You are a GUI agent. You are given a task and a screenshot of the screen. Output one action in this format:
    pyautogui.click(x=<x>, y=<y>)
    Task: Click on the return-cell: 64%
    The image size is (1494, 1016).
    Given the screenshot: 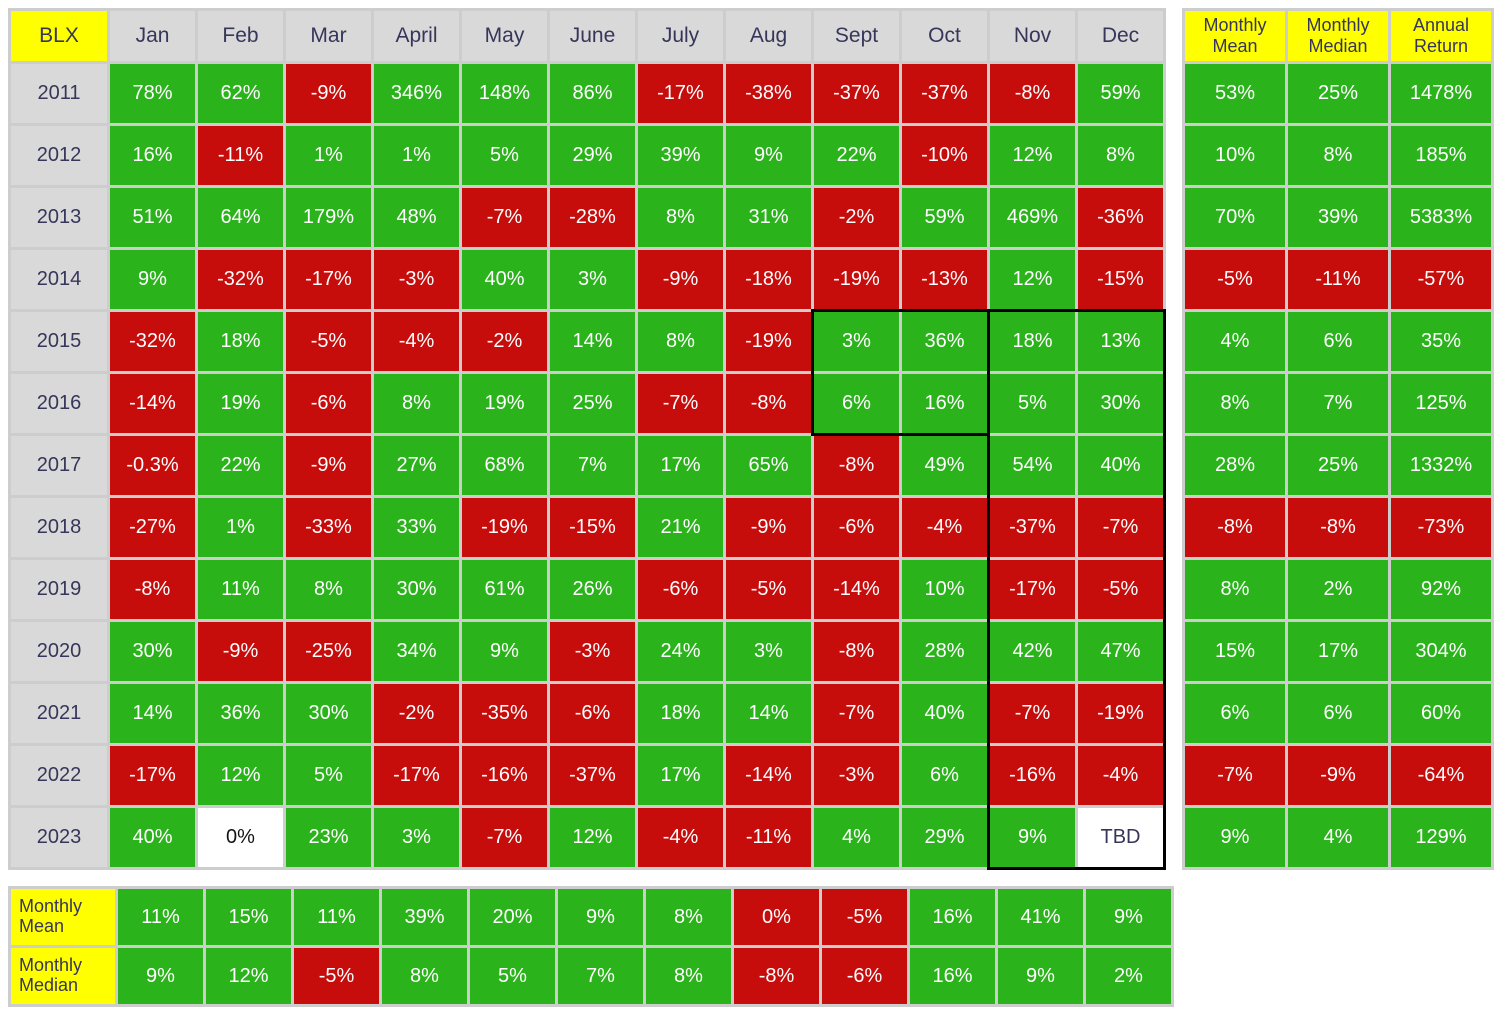 What is the action you would take?
    pyautogui.click(x=240, y=217)
    